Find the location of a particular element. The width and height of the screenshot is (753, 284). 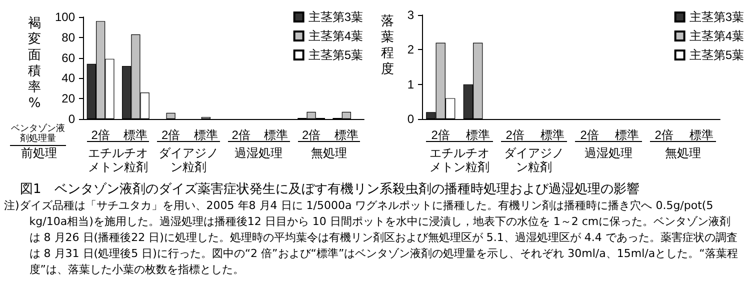

y-tick-label: 20 is located at coordinates (69, 99).